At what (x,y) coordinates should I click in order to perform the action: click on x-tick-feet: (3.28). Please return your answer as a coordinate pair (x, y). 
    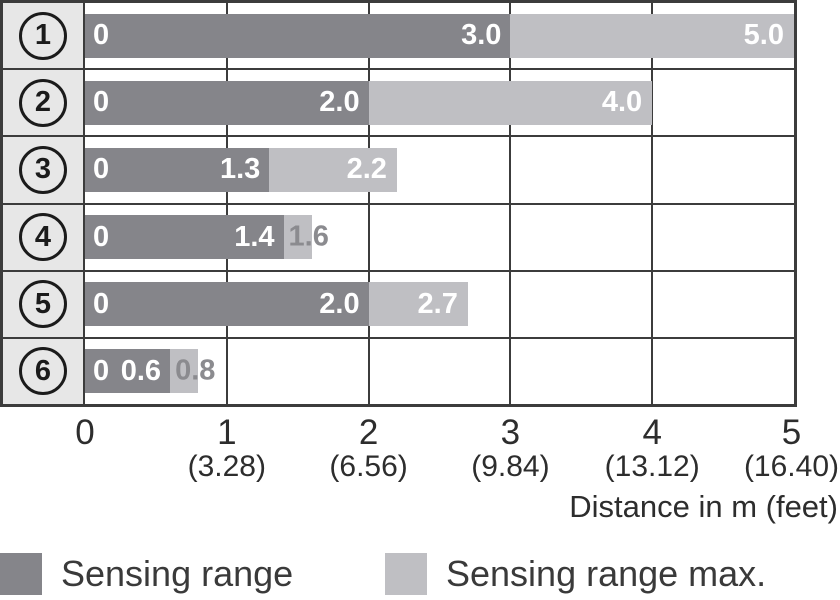
    Looking at the image, I should click on (226, 466).